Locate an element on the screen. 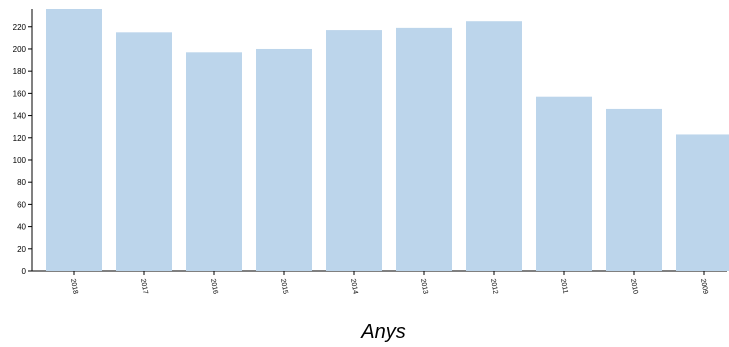 This screenshot has width=729, height=347. x-tick-label-2018: 2018 is located at coordinates (74, 286).